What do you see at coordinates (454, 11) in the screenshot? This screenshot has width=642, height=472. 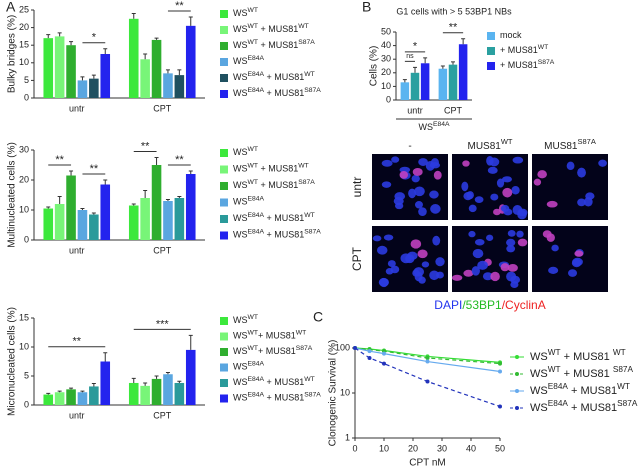 I see `chart-title: G1 cells with > 5 53BP1 NBs` at bounding box center [454, 11].